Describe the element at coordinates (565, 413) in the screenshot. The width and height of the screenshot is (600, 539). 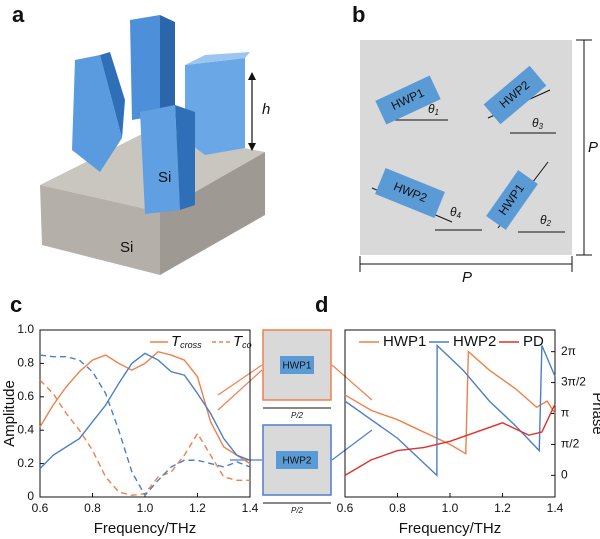
I see `y-tick-label: π` at that location.